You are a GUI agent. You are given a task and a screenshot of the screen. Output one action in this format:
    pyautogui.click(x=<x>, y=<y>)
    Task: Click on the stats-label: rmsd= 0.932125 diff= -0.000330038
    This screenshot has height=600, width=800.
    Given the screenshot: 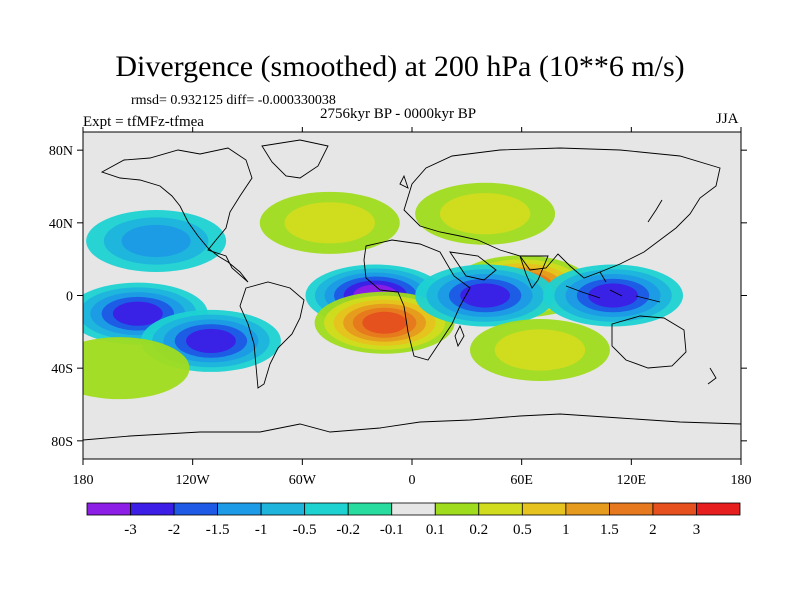 What is the action you would take?
    pyautogui.click(x=233, y=100)
    